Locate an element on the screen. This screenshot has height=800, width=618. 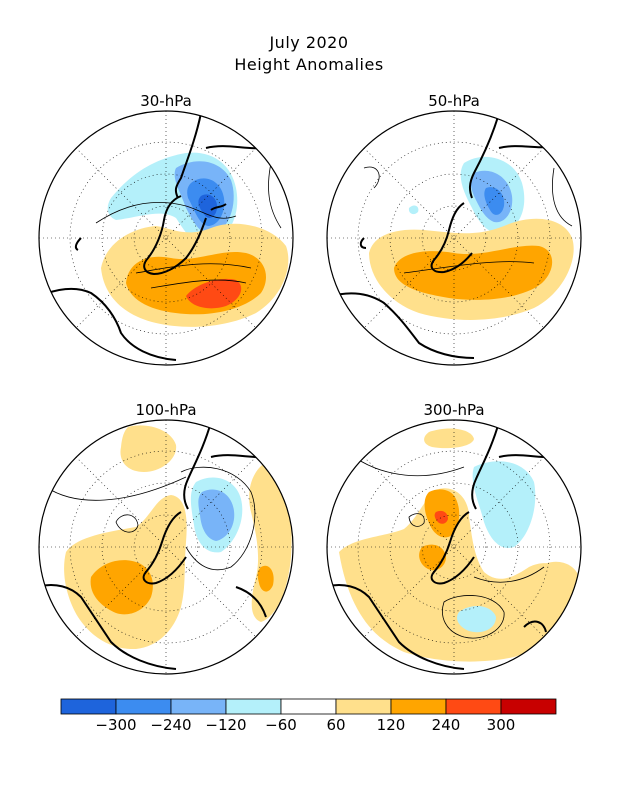
colorbar-tick-label: −60 is located at coordinates (281, 725).